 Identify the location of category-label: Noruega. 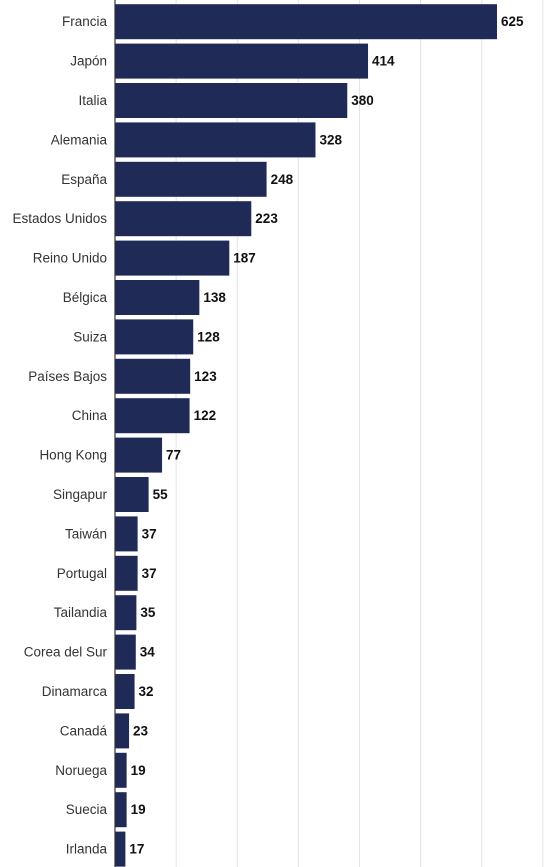
(81, 770).